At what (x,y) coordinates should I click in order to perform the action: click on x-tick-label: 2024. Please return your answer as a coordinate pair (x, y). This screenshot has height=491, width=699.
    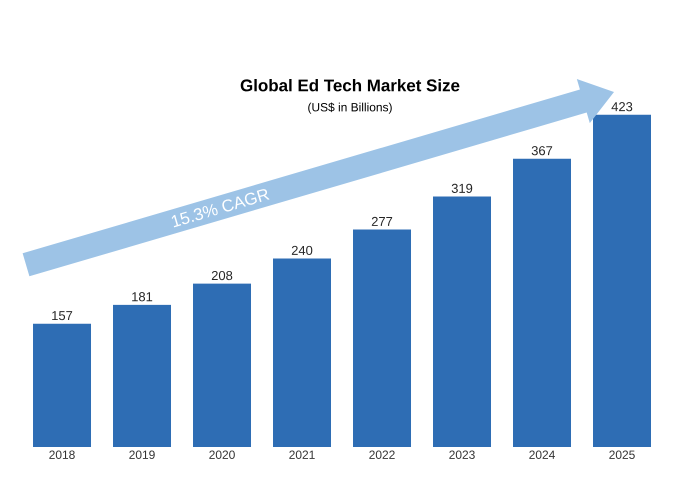
    Looking at the image, I should click on (542, 454).